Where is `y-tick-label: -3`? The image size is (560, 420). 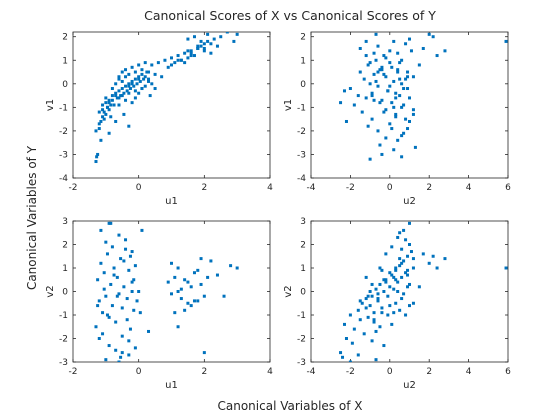 y-tick-label: -3 is located at coordinates (301, 155).